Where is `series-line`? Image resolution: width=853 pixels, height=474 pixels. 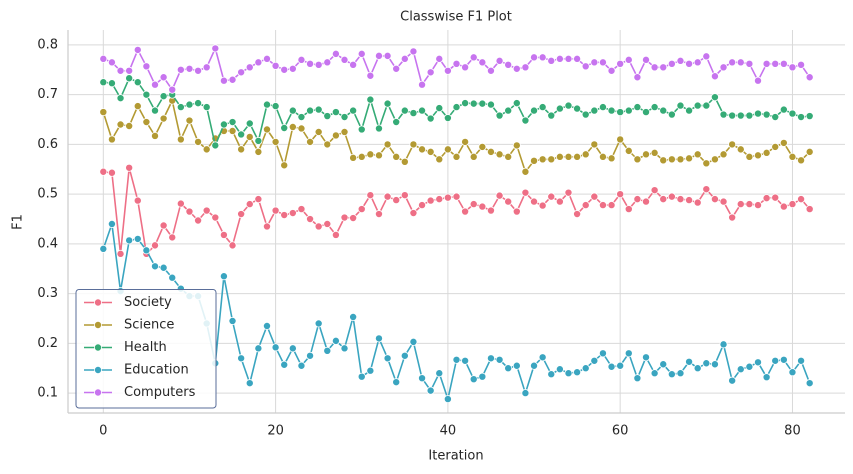
series-line is located at coordinates (456, 113).